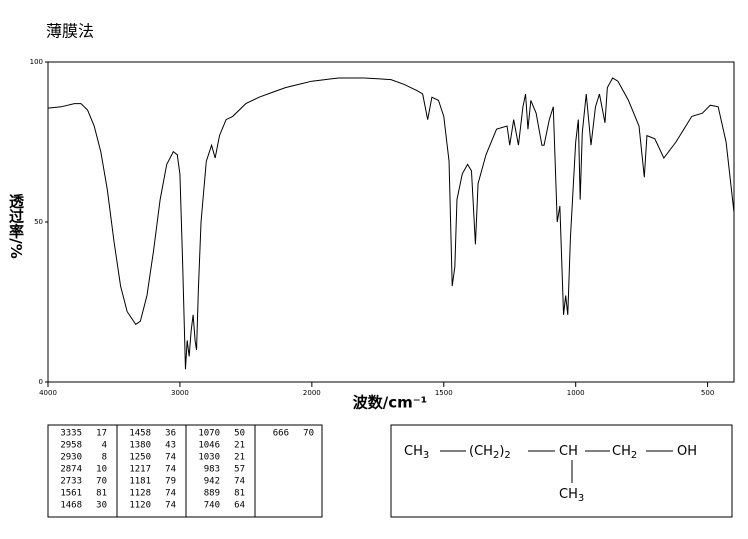  Describe the element at coordinates (185, 471) in the screenshot. I see `peak-table-frame` at that location.